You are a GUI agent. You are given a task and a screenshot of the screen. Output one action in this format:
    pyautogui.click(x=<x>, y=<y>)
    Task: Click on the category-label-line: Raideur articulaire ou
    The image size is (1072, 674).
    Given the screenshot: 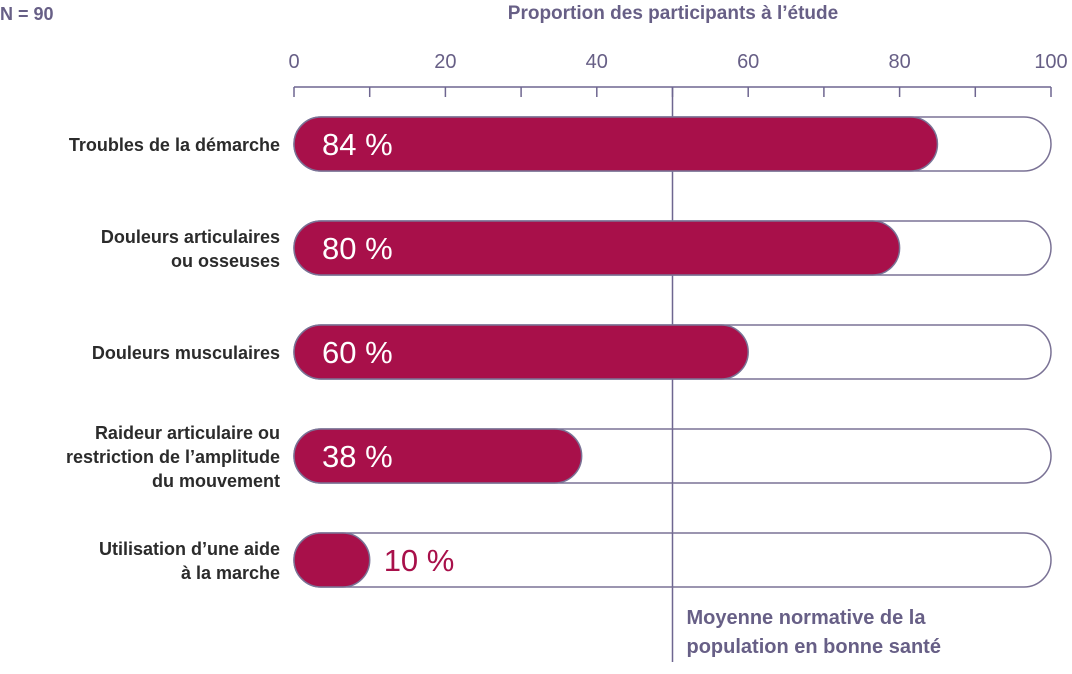 What is the action you would take?
    pyautogui.click(x=187, y=433)
    